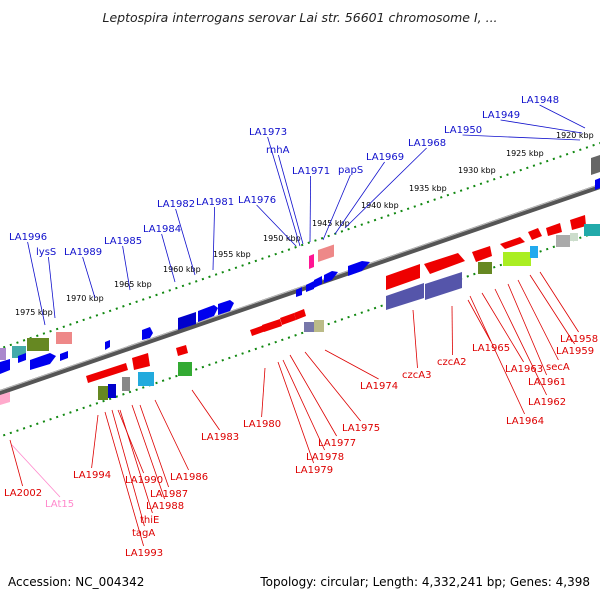 The height and width of the screenshot is (600, 600). I want to click on gene-label-la1949: LA1949, so click(532, 122).